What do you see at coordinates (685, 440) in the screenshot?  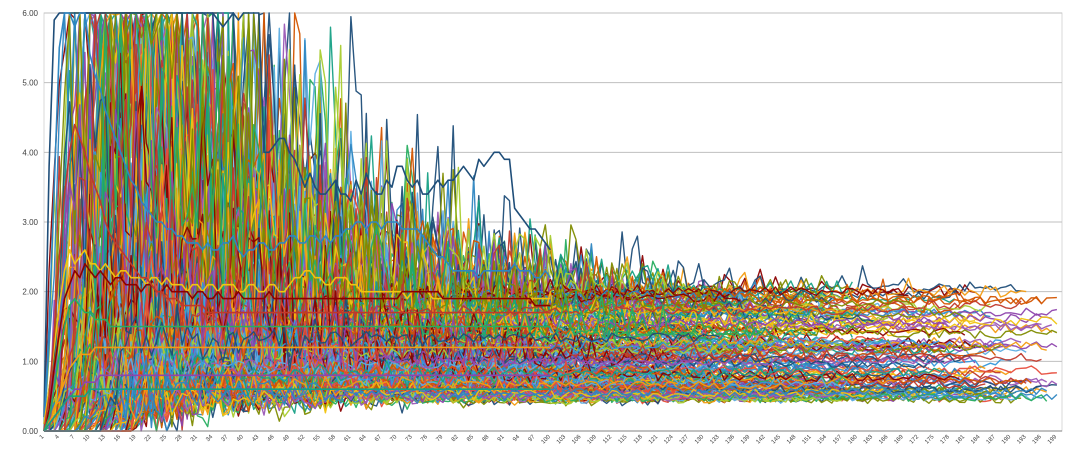 I see `x-tick-label: 127` at bounding box center [685, 440].